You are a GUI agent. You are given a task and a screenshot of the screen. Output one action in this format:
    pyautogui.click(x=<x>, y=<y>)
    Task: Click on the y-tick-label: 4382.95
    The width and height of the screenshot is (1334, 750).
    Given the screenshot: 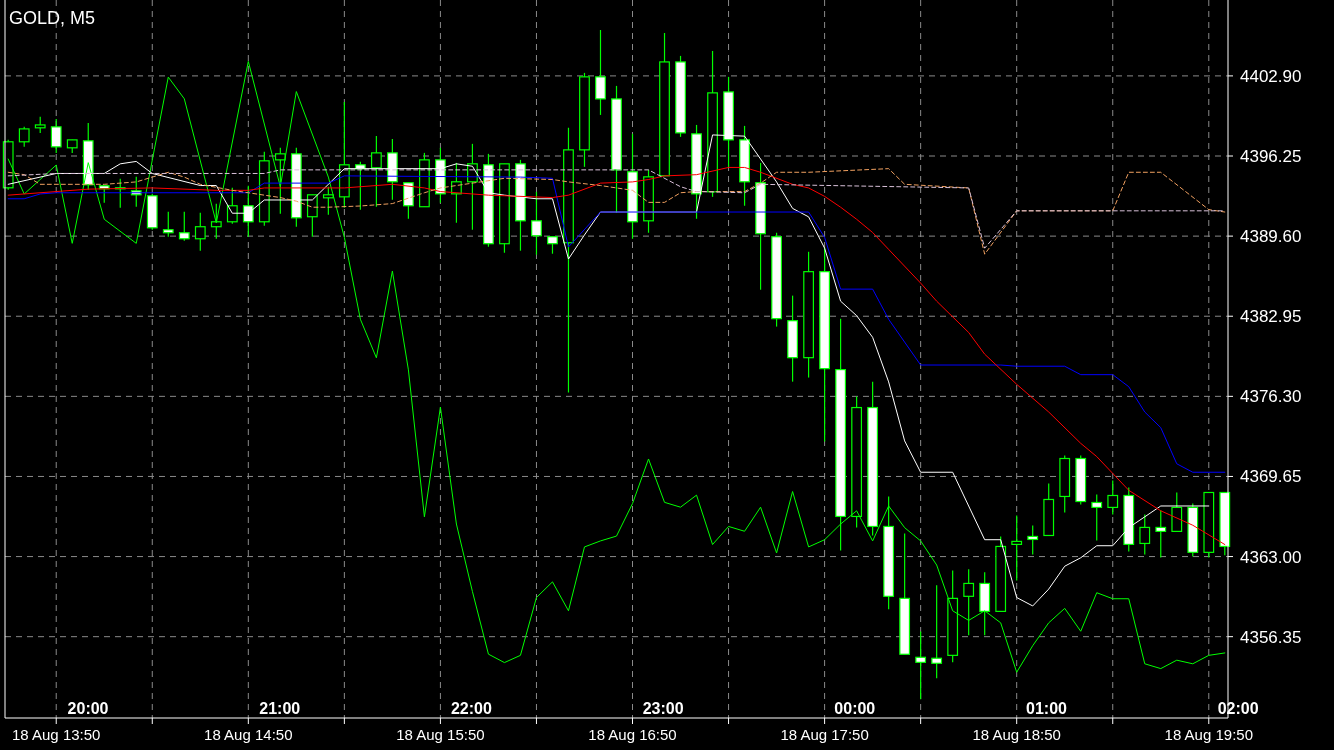 What is the action you would take?
    pyautogui.click(x=1271, y=317)
    